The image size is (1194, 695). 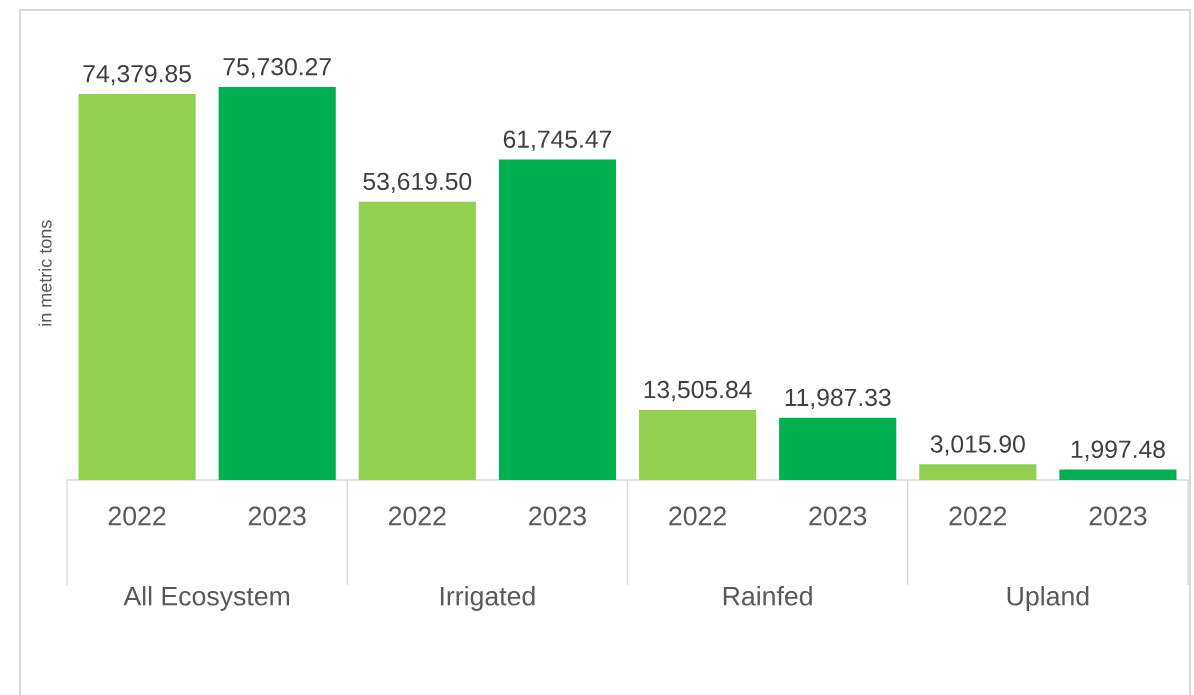 I want to click on data-label: 1,997.48, so click(x=1118, y=450).